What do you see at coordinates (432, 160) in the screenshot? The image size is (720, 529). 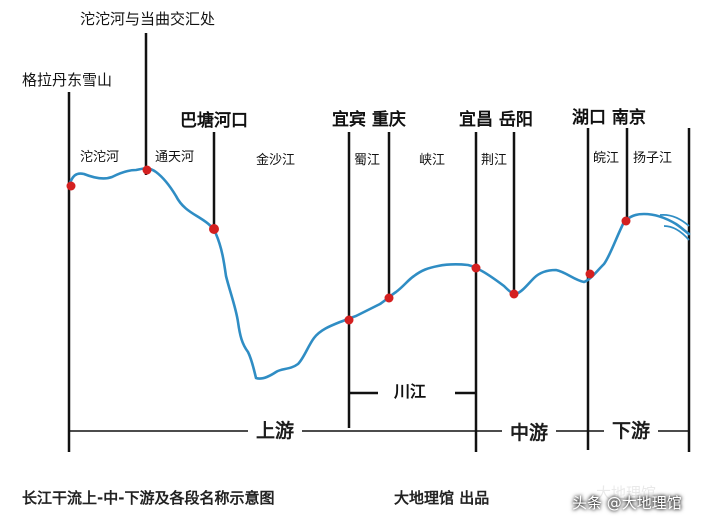 I see `label-river-xia: 峡江` at bounding box center [432, 160].